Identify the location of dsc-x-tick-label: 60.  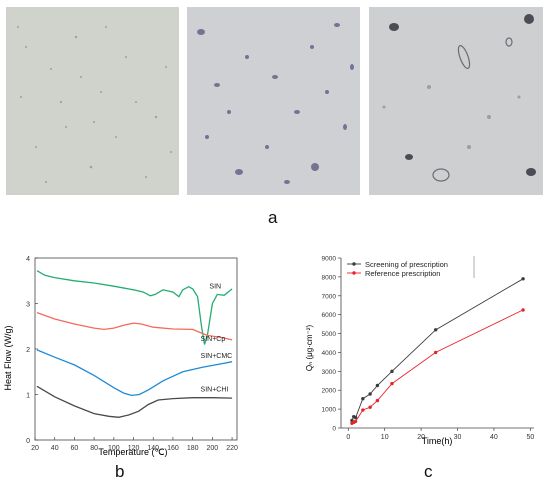
(75, 448).